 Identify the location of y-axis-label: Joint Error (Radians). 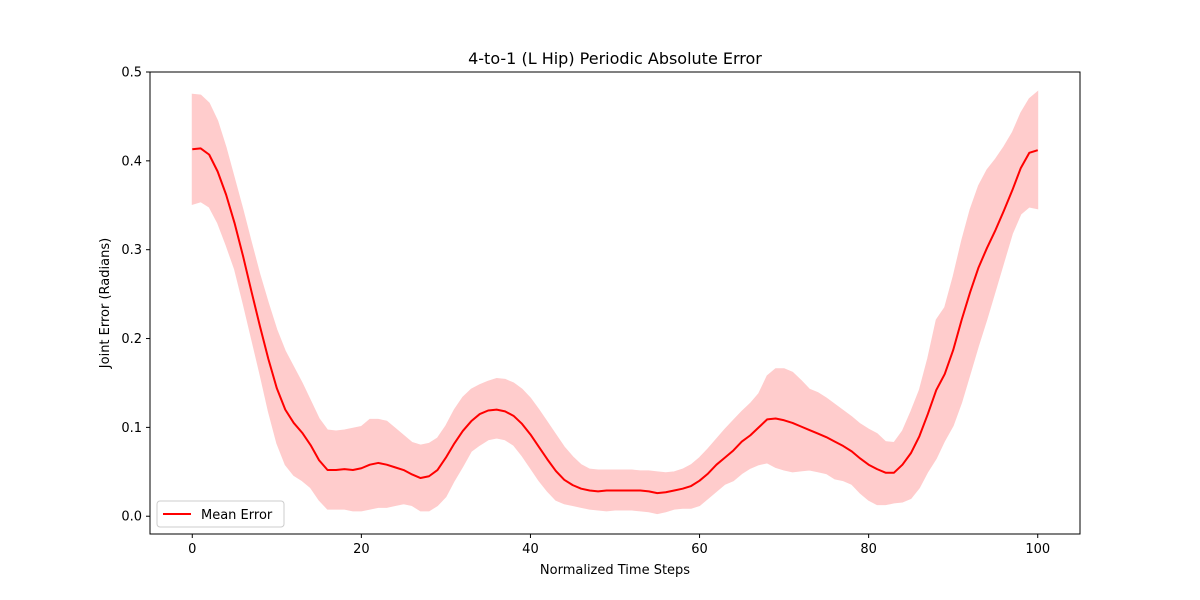
(105, 303).